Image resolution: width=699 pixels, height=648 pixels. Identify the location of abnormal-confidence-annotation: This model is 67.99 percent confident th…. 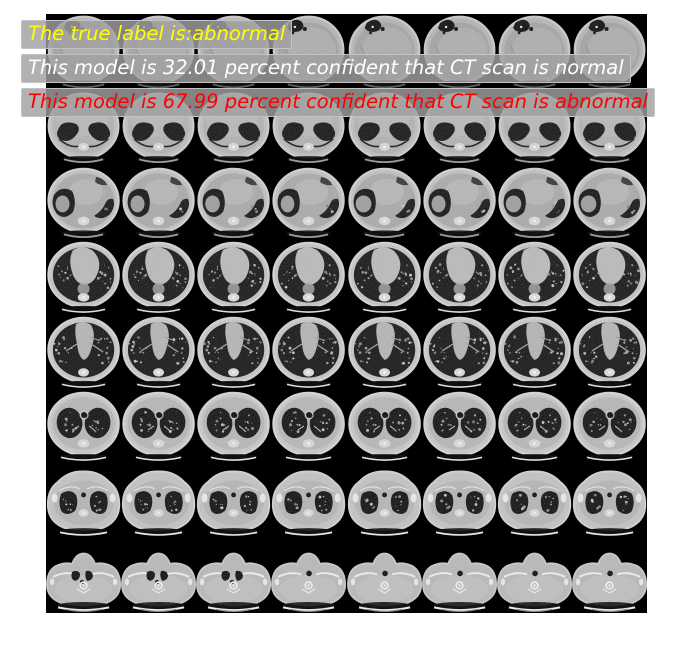
(338, 103).